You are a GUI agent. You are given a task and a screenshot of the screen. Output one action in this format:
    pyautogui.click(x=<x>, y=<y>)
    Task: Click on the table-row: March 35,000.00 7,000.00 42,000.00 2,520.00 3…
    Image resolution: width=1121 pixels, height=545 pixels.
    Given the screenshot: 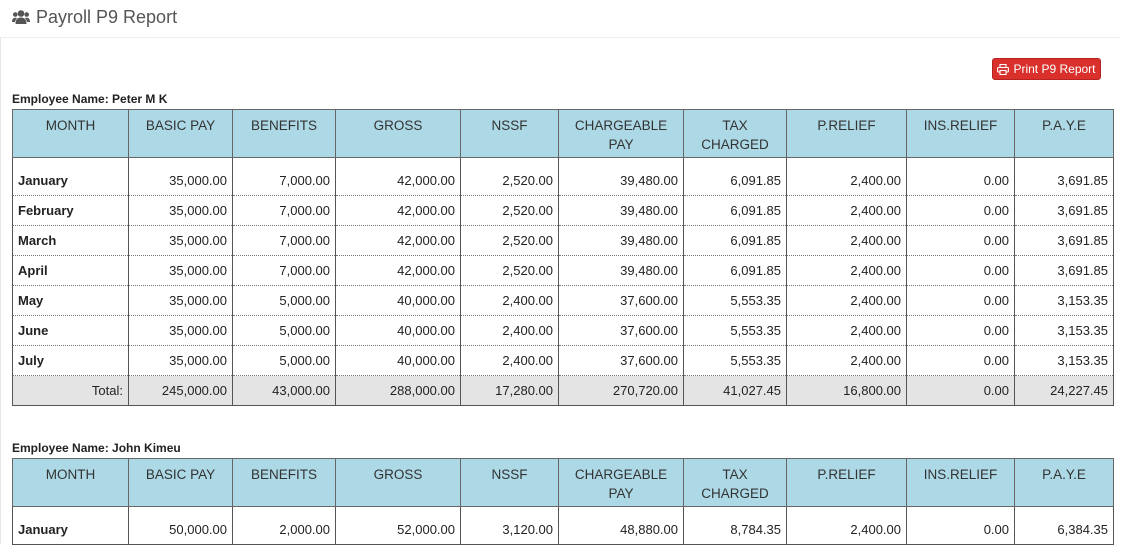 What is the action you would take?
    pyautogui.click(x=563, y=240)
    